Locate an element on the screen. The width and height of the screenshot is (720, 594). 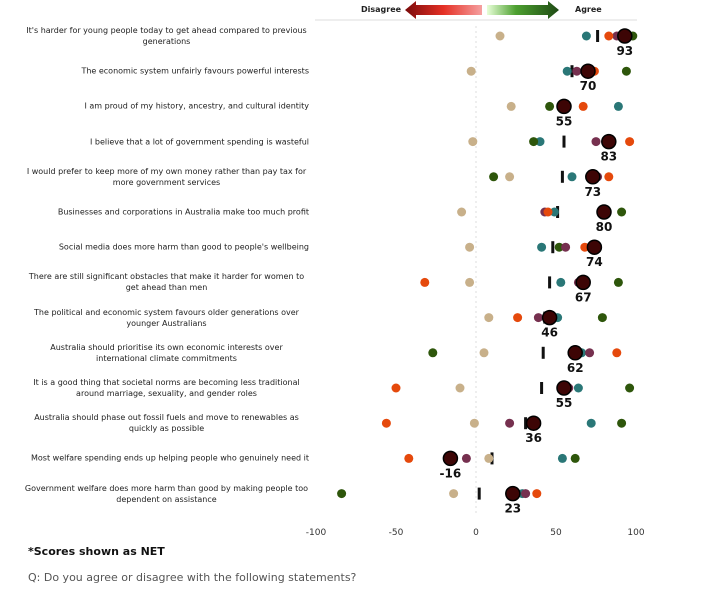
value-label: 70 is located at coordinates (588, 86).